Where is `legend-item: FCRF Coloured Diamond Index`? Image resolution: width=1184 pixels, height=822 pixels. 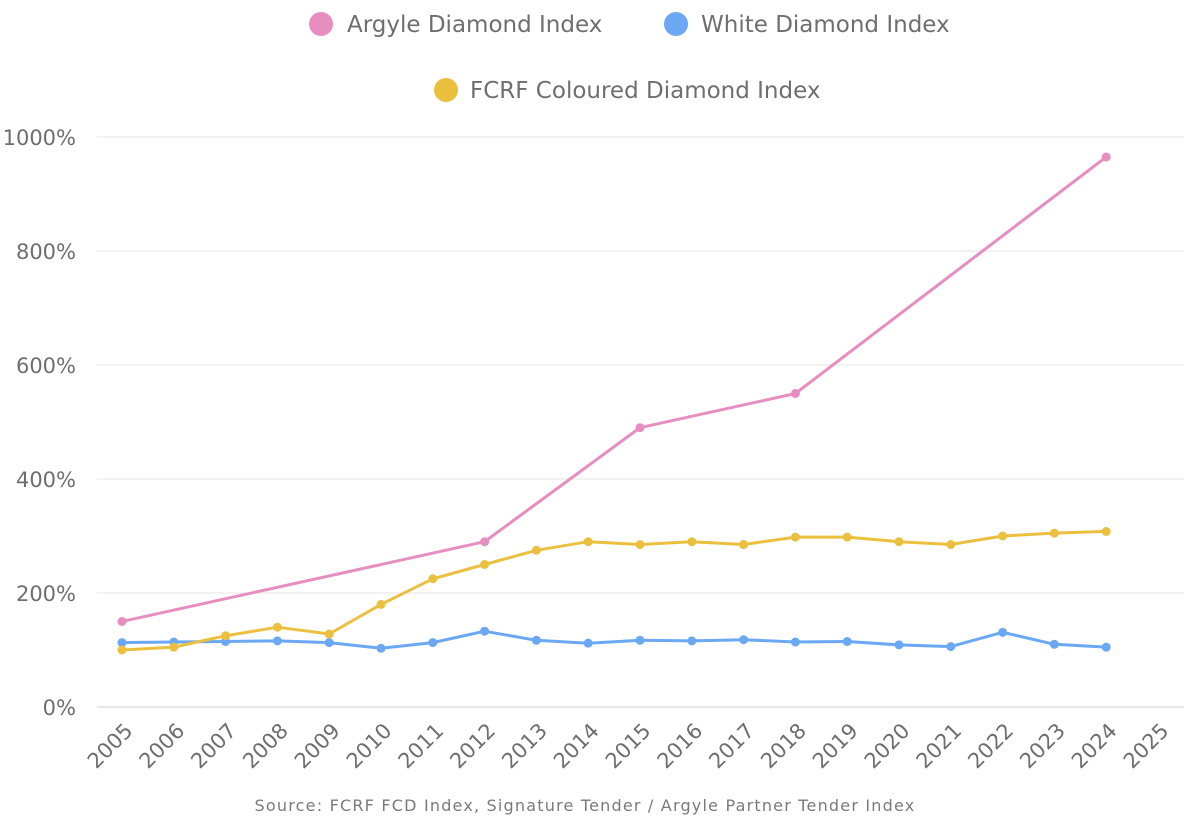 legend-item: FCRF Coloured Diamond Index is located at coordinates (627, 91).